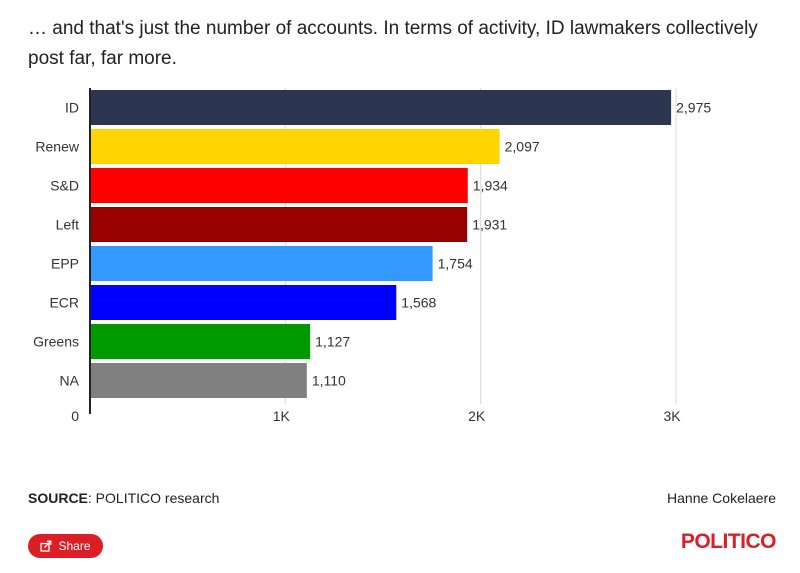 The image size is (800, 573). What do you see at coordinates (75, 416) in the screenshot?
I see `x-tick-label-0: 0` at bounding box center [75, 416].